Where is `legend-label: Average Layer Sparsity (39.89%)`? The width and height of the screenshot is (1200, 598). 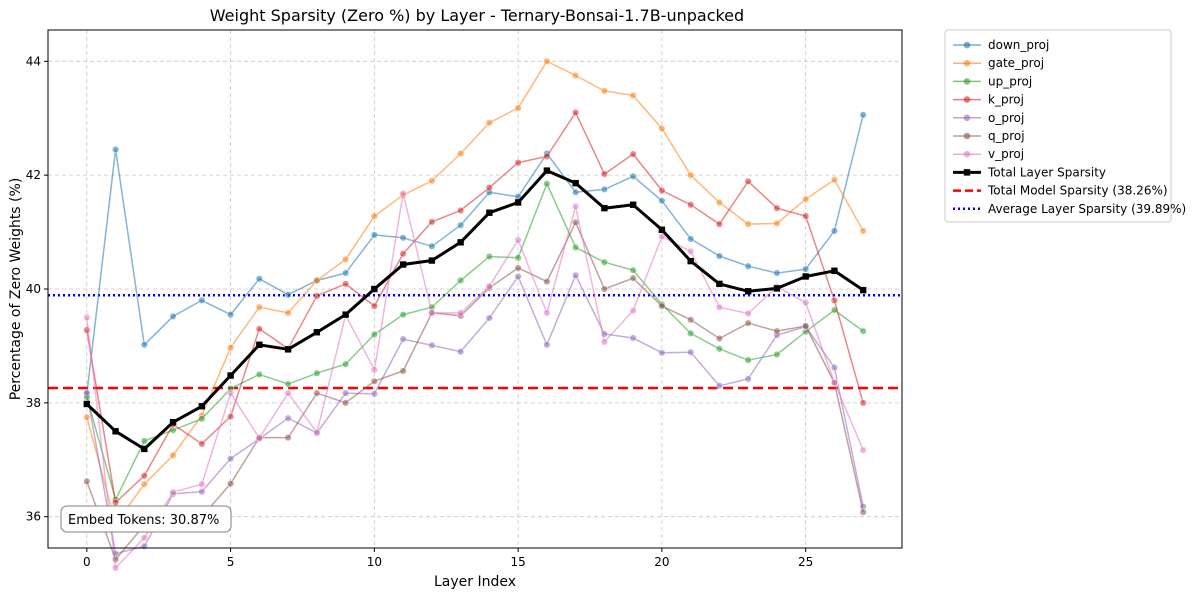
legend-label: Average Layer Sparsity (39.89%) is located at coordinates (1087, 209).